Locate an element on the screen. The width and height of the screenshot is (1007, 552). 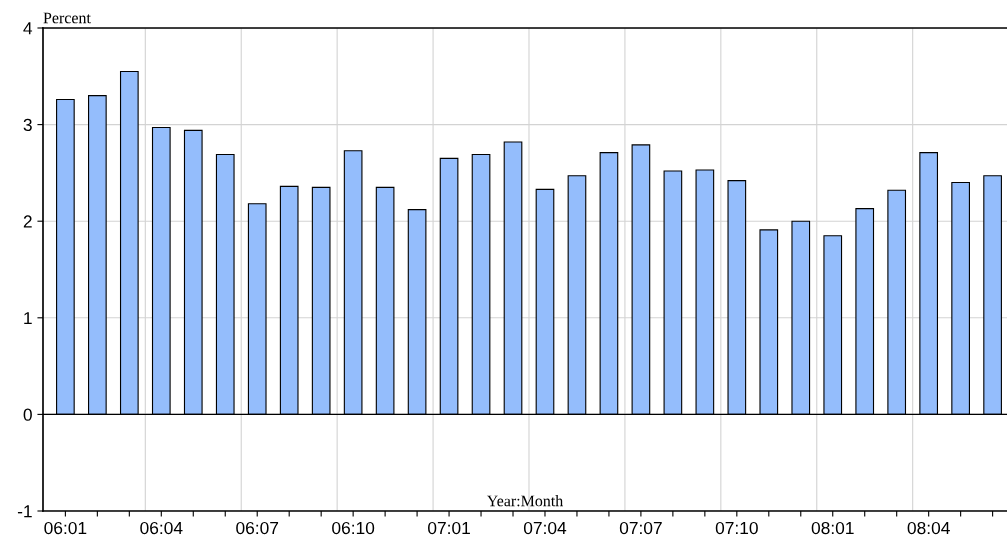
x-tick-label: 07:10 is located at coordinates (736, 528).